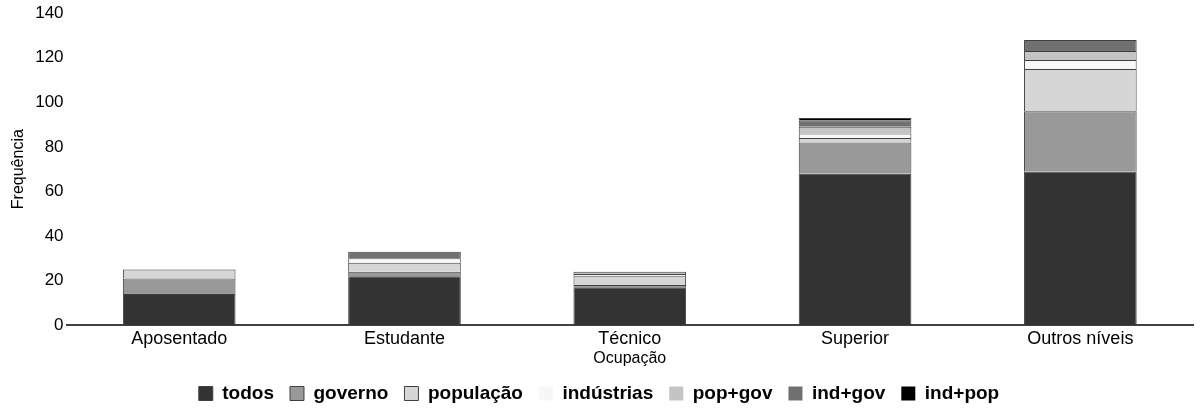 The height and width of the screenshot is (413, 1203). What do you see at coordinates (732, 392) in the screenshot?
I see `legend-label: pop+gov` at bounding box center [732, 392].